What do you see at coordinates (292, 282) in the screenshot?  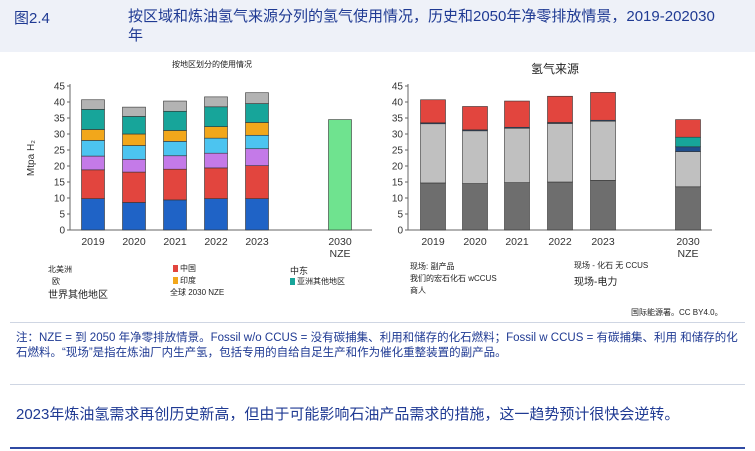 I see `legend-other-asia-pacific-swatch` at bounding box center [292, 282].